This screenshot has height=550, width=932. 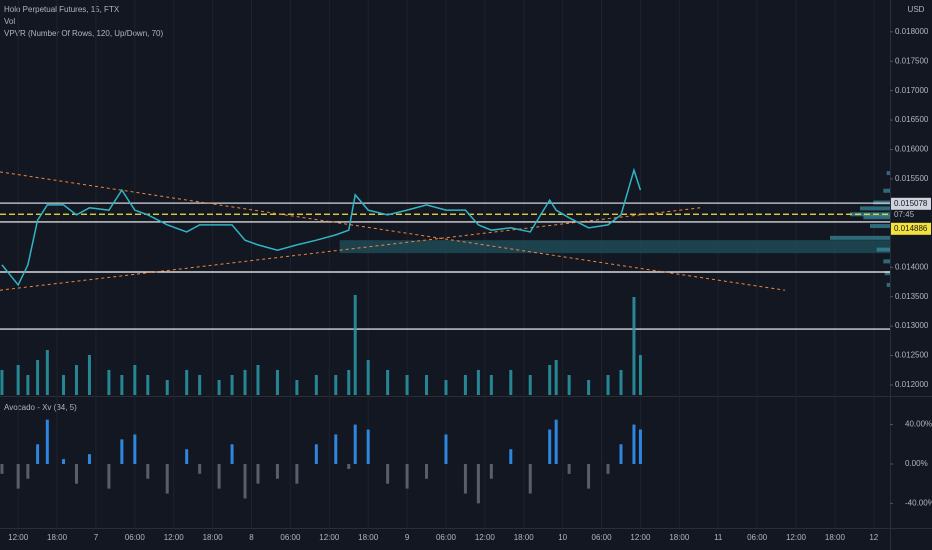 What do you see at coordinates (912, 31) in the screenshot?
I see `y-tick-label: 0.018000` at bounding box center [912, 31].